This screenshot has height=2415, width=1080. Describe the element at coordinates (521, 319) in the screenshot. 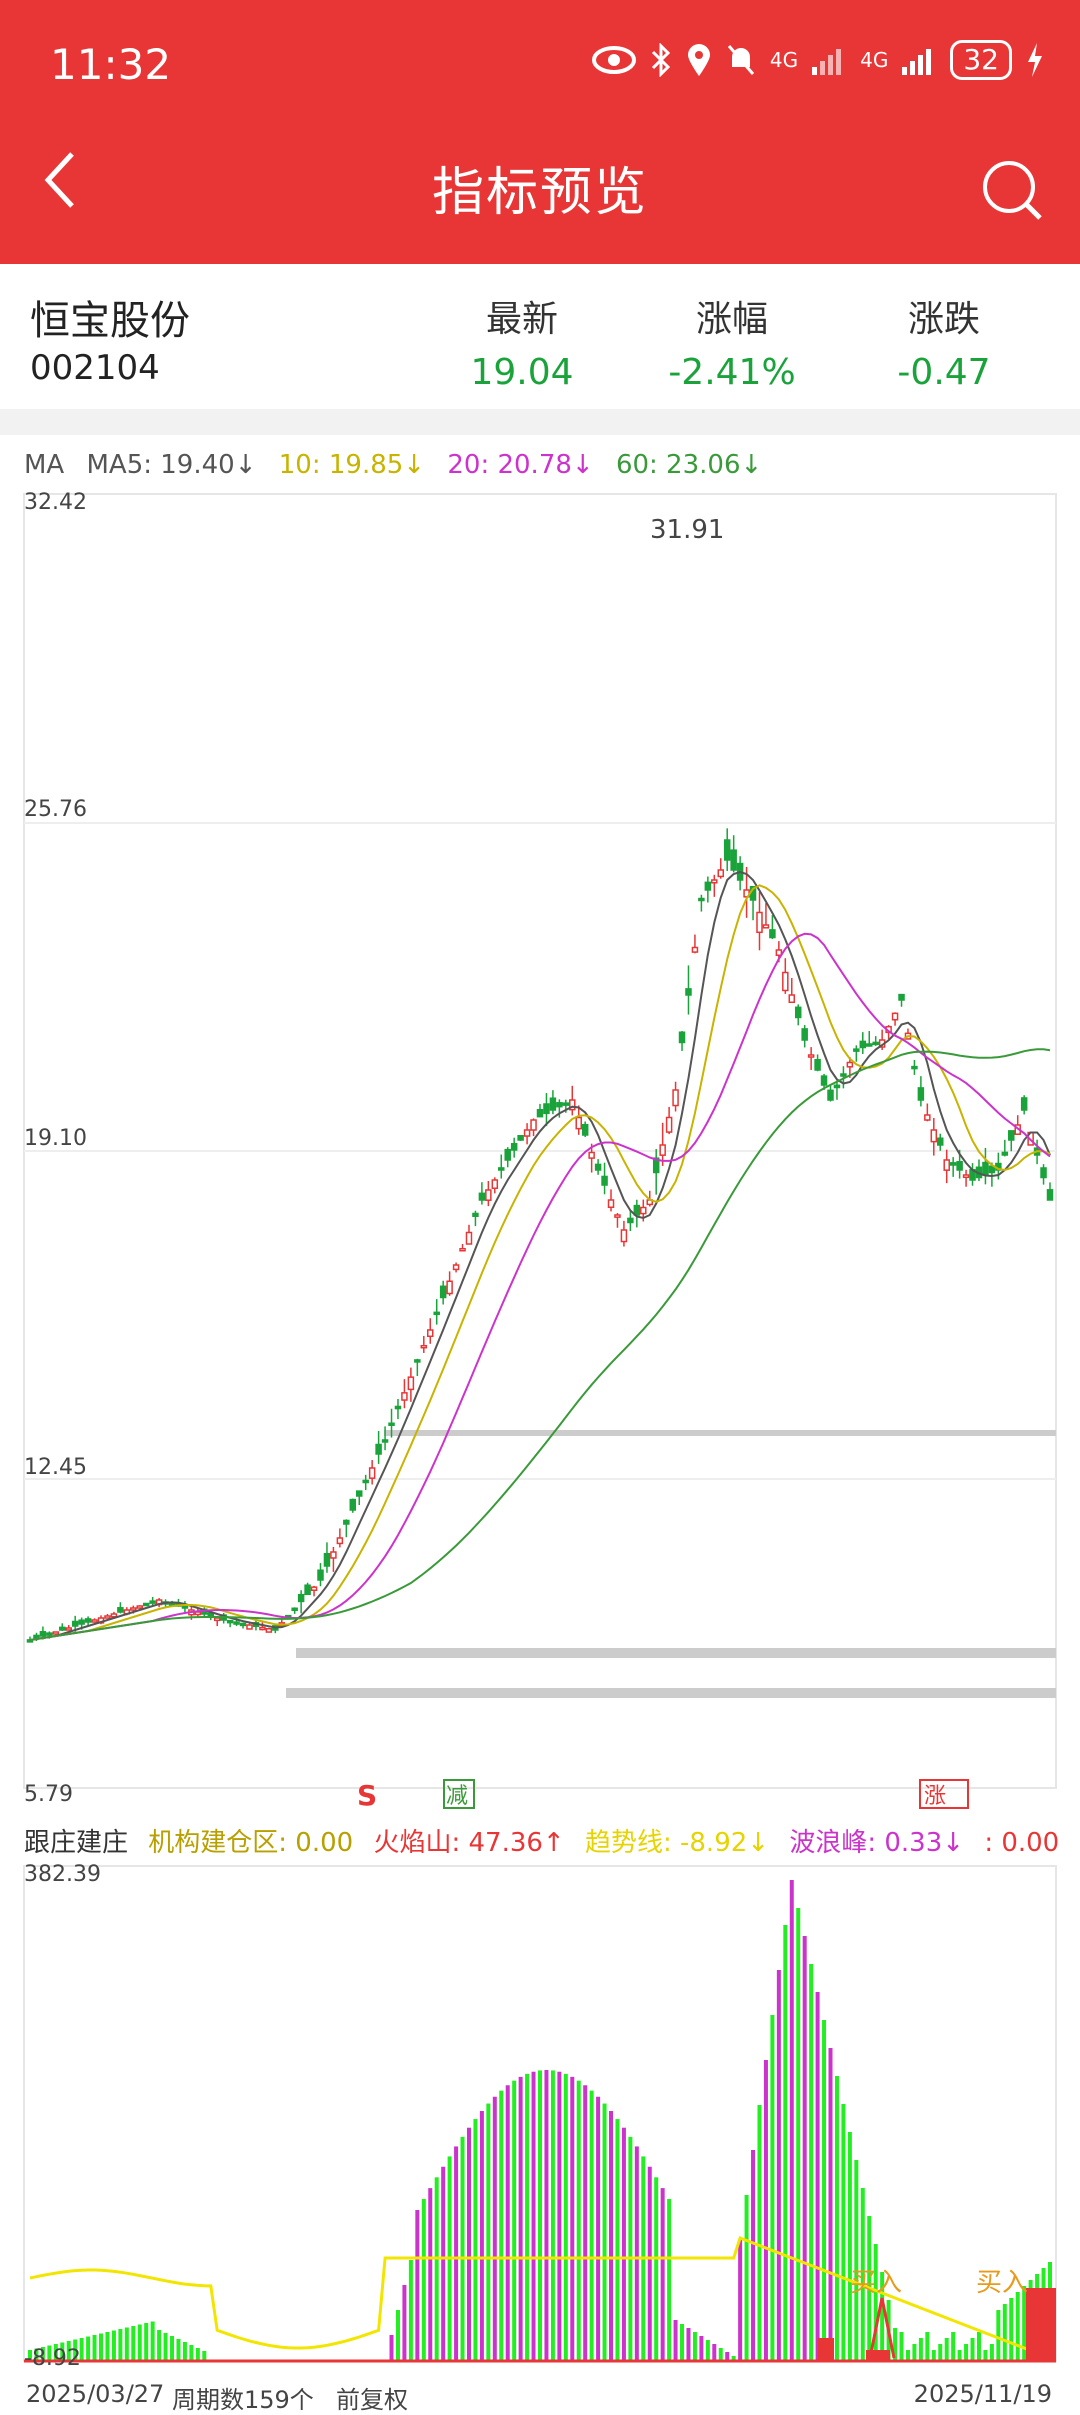

I see `latest-label: 最新` at that location.